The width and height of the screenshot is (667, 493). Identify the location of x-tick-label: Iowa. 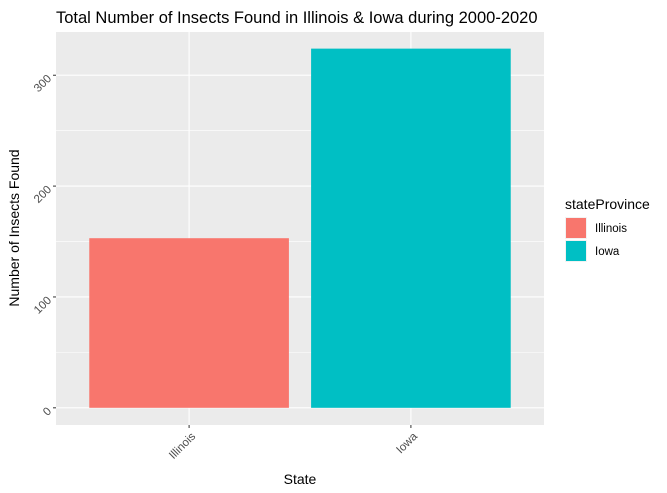
(407, 443).